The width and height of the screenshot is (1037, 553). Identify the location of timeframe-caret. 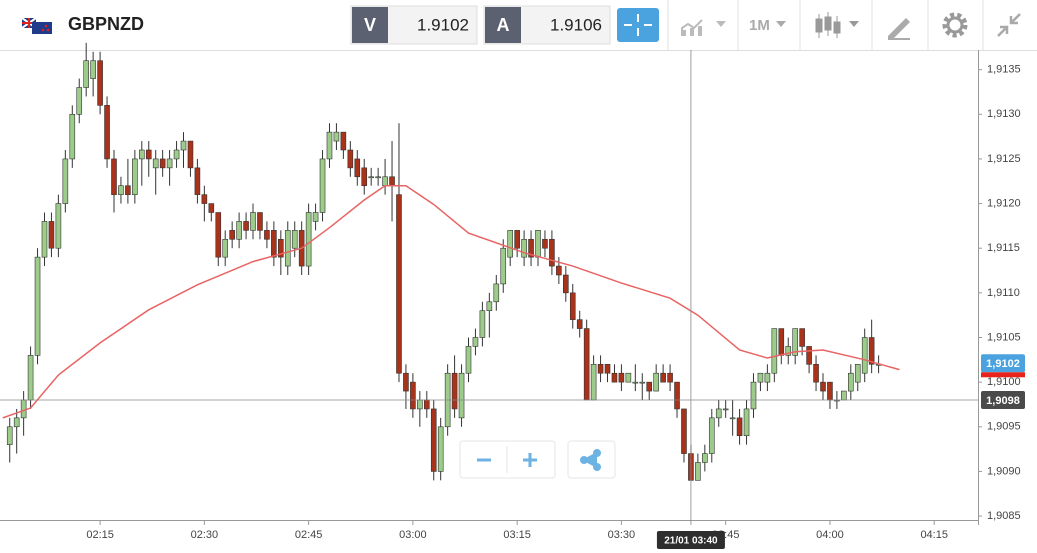
(781, 24).